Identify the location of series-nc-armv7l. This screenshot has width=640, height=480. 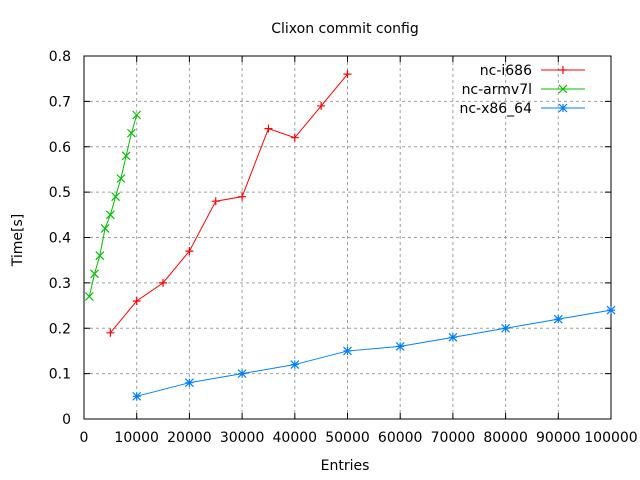
(113, 205).